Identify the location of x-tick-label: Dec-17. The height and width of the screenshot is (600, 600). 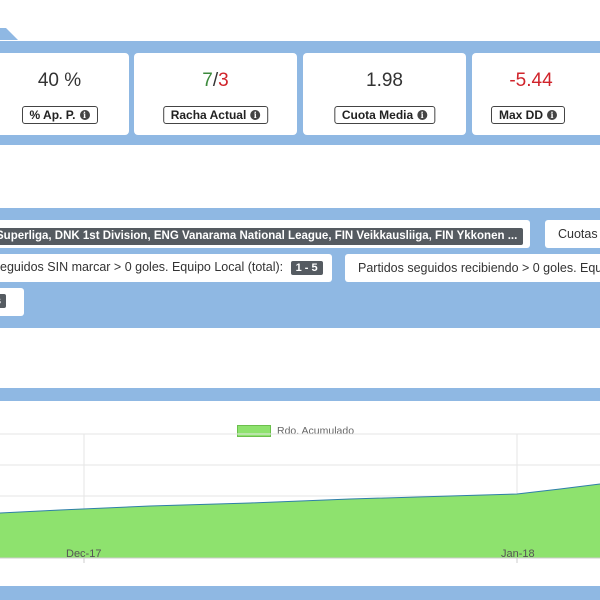
(84, 554).